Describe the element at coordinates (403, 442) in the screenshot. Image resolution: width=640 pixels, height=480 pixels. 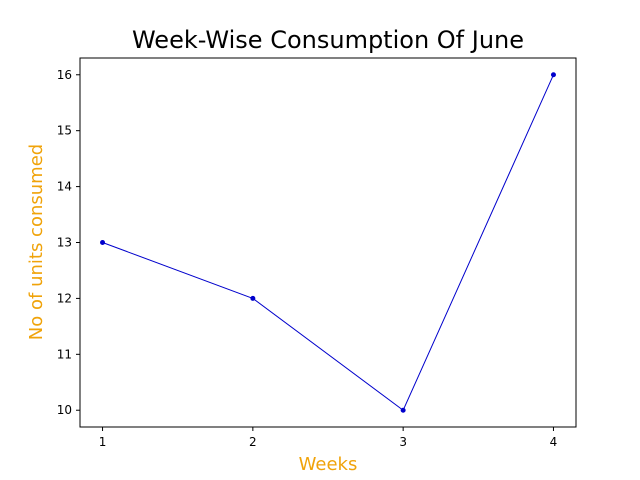
I see `x-tick-label: 3` at that location.